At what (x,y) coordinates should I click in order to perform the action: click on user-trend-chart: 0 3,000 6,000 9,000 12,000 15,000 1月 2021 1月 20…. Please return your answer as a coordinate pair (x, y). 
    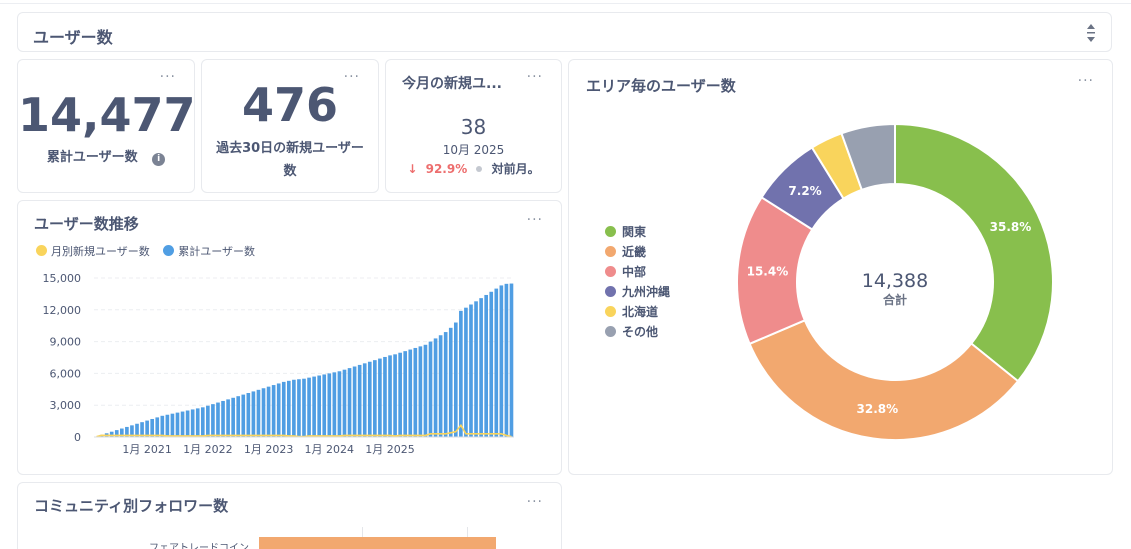
    Looking at the image, I should click on (278, 364).